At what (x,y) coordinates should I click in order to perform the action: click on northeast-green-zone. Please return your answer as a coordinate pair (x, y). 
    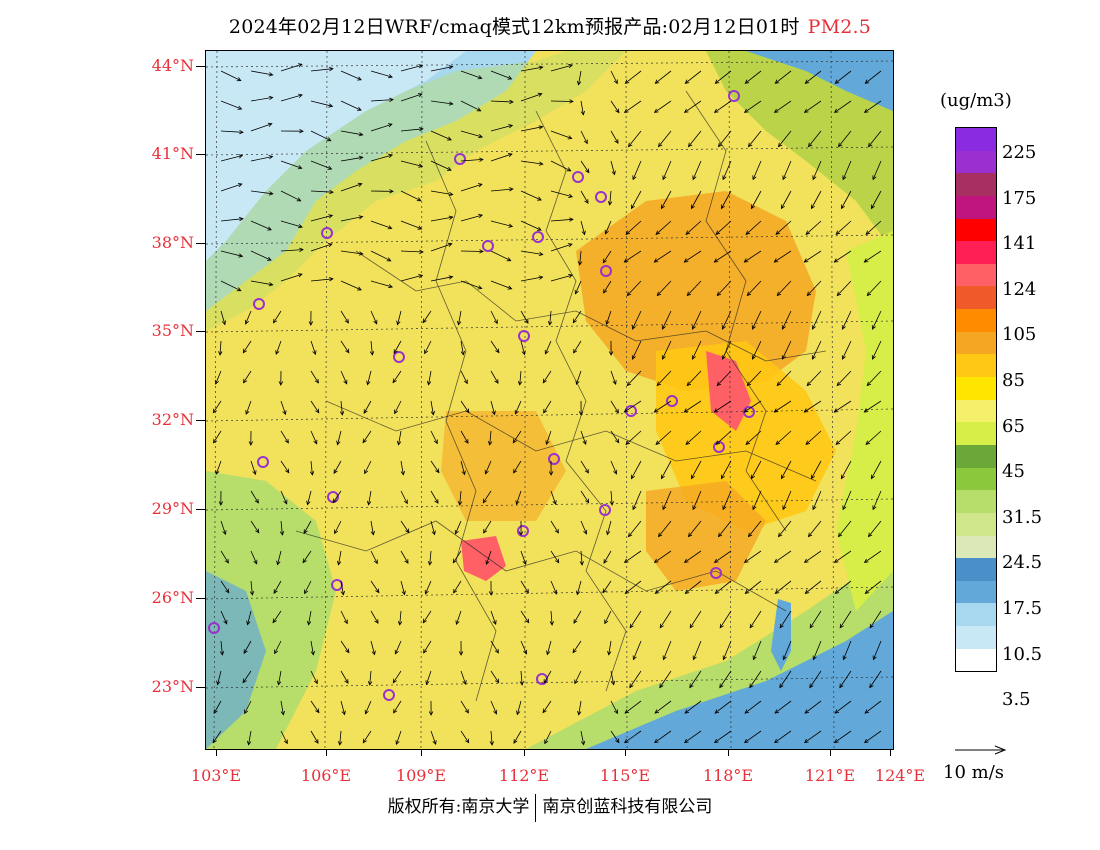
    Looking at the image, I should click on (799, 151).